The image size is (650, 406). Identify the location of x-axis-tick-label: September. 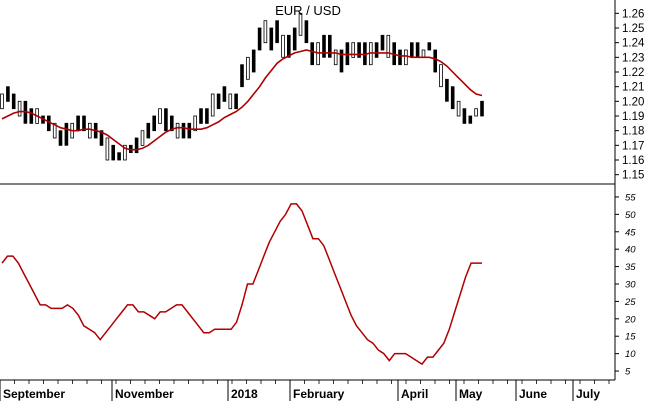
(34, 394).